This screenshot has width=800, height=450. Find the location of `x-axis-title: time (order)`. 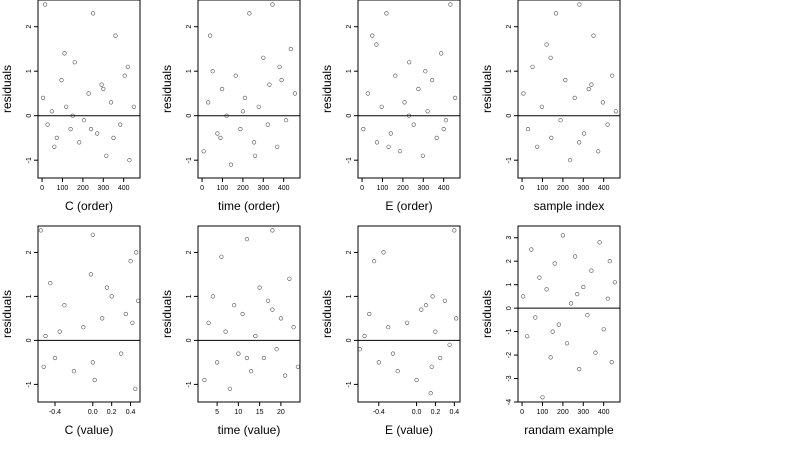

x-axis-title: time (order) is located at coordinates (249, 206).